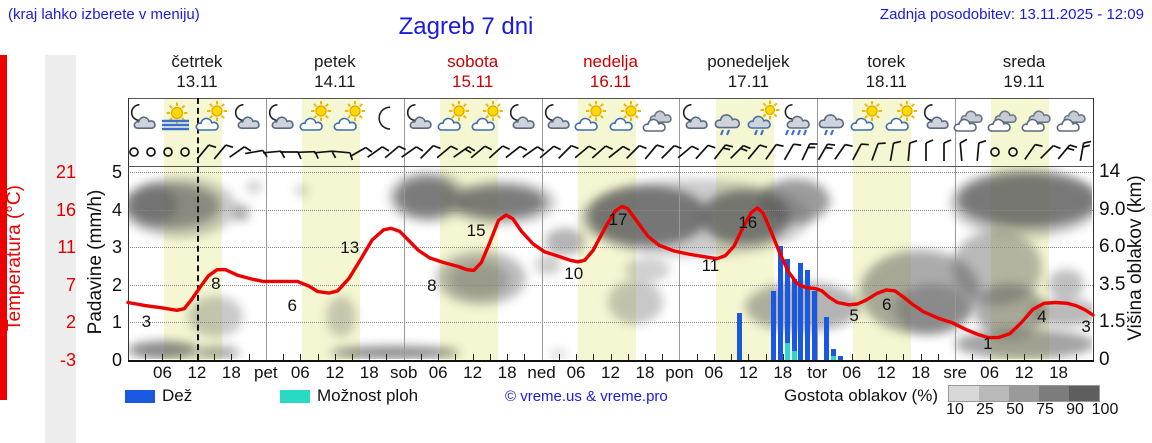 The width and height of the screenshot is (1152, 443). I want to click on density-tick-label: 10, so click(955, 409).